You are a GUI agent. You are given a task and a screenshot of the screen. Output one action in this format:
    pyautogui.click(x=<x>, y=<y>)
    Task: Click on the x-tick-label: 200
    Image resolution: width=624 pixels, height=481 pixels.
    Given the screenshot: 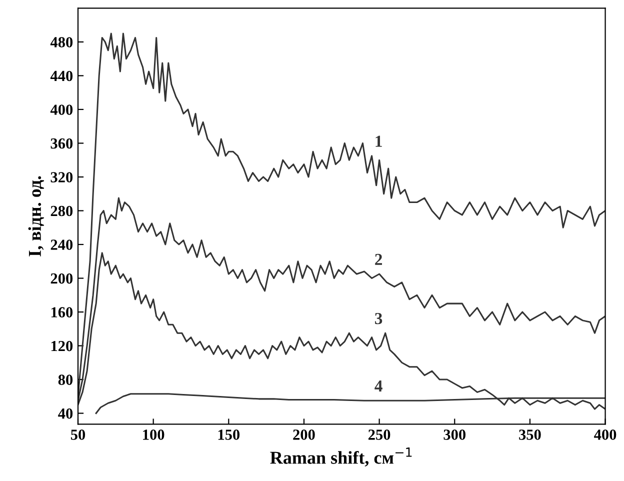 What is the action you would take?
    pyautogui.click(x=304, y=435)
    